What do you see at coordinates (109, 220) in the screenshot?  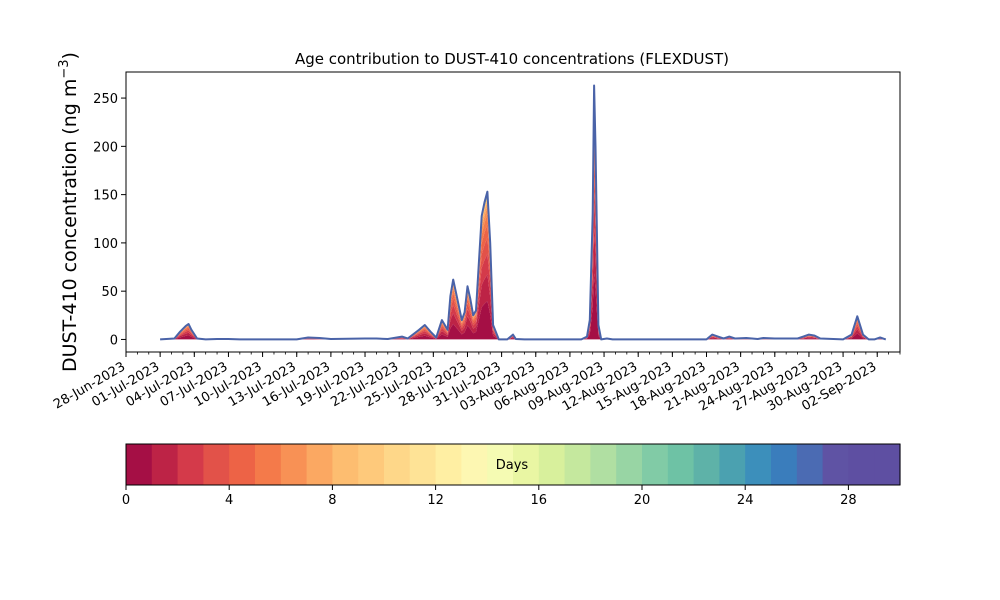 I see `y-axis: 0 50 100 150 200 250` at bounding box center [109, 220].